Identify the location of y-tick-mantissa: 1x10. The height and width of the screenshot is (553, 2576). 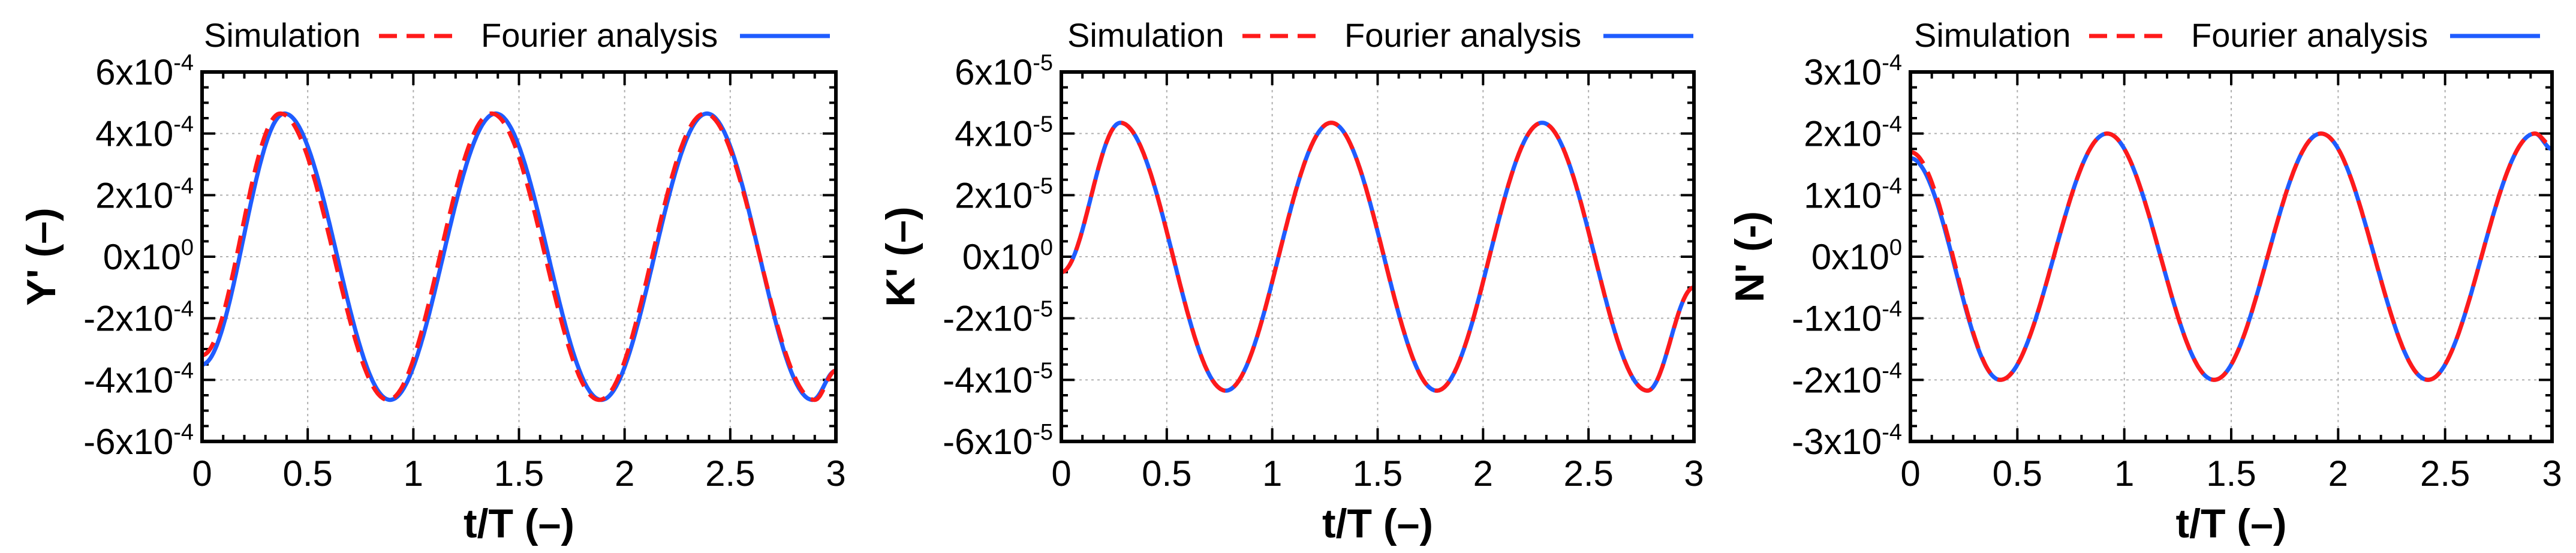
(1843, 195).